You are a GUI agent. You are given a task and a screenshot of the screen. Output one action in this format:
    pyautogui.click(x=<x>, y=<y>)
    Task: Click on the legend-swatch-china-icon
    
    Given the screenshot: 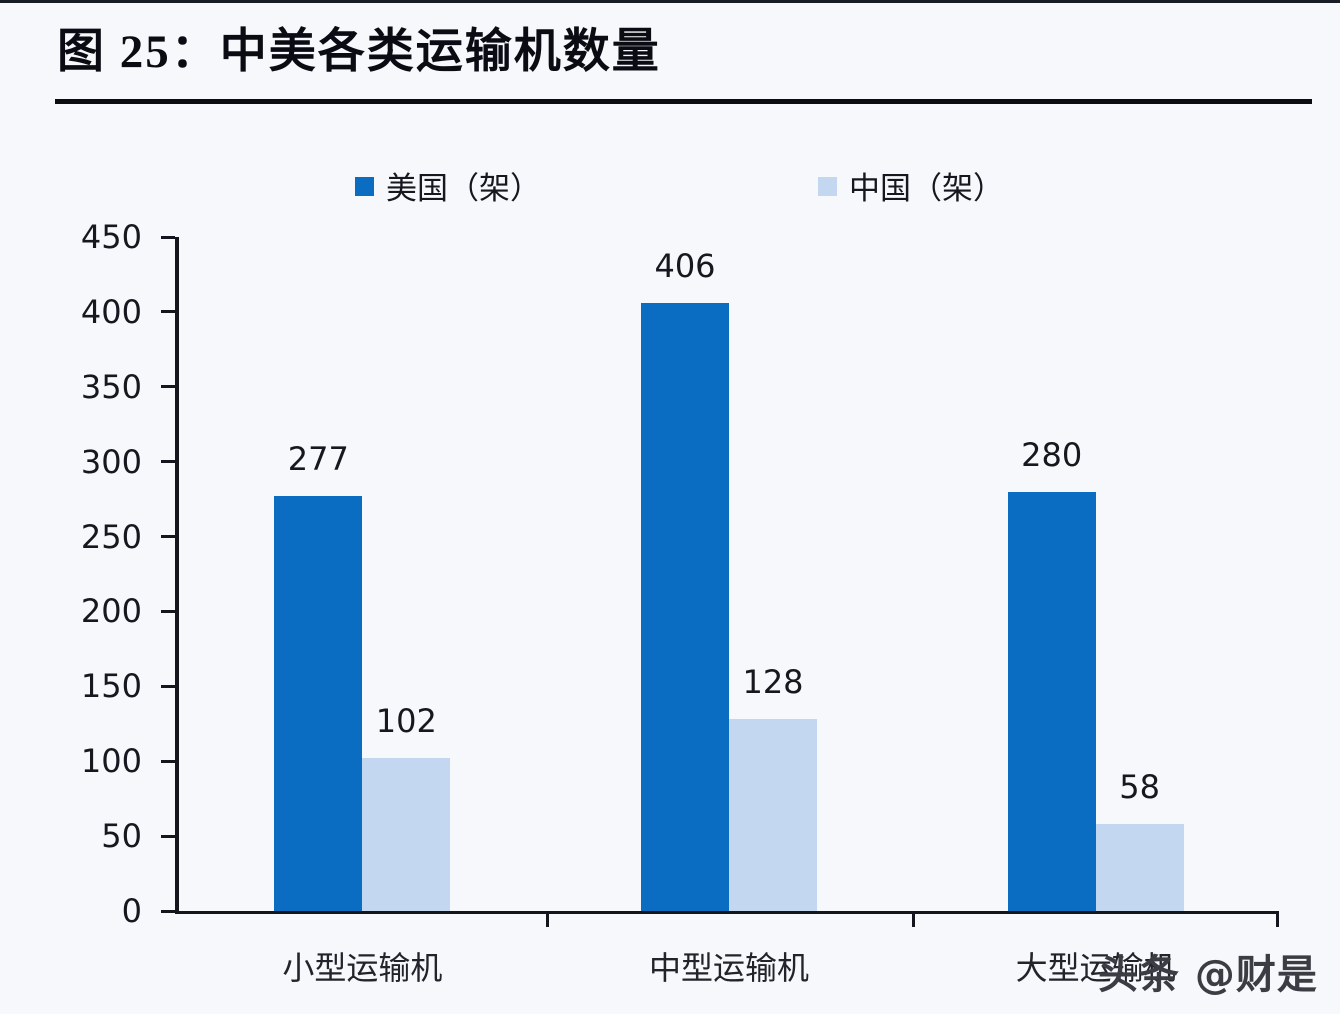 What is the action you would take?
    pyautogui.click(x=827, y=186)
    